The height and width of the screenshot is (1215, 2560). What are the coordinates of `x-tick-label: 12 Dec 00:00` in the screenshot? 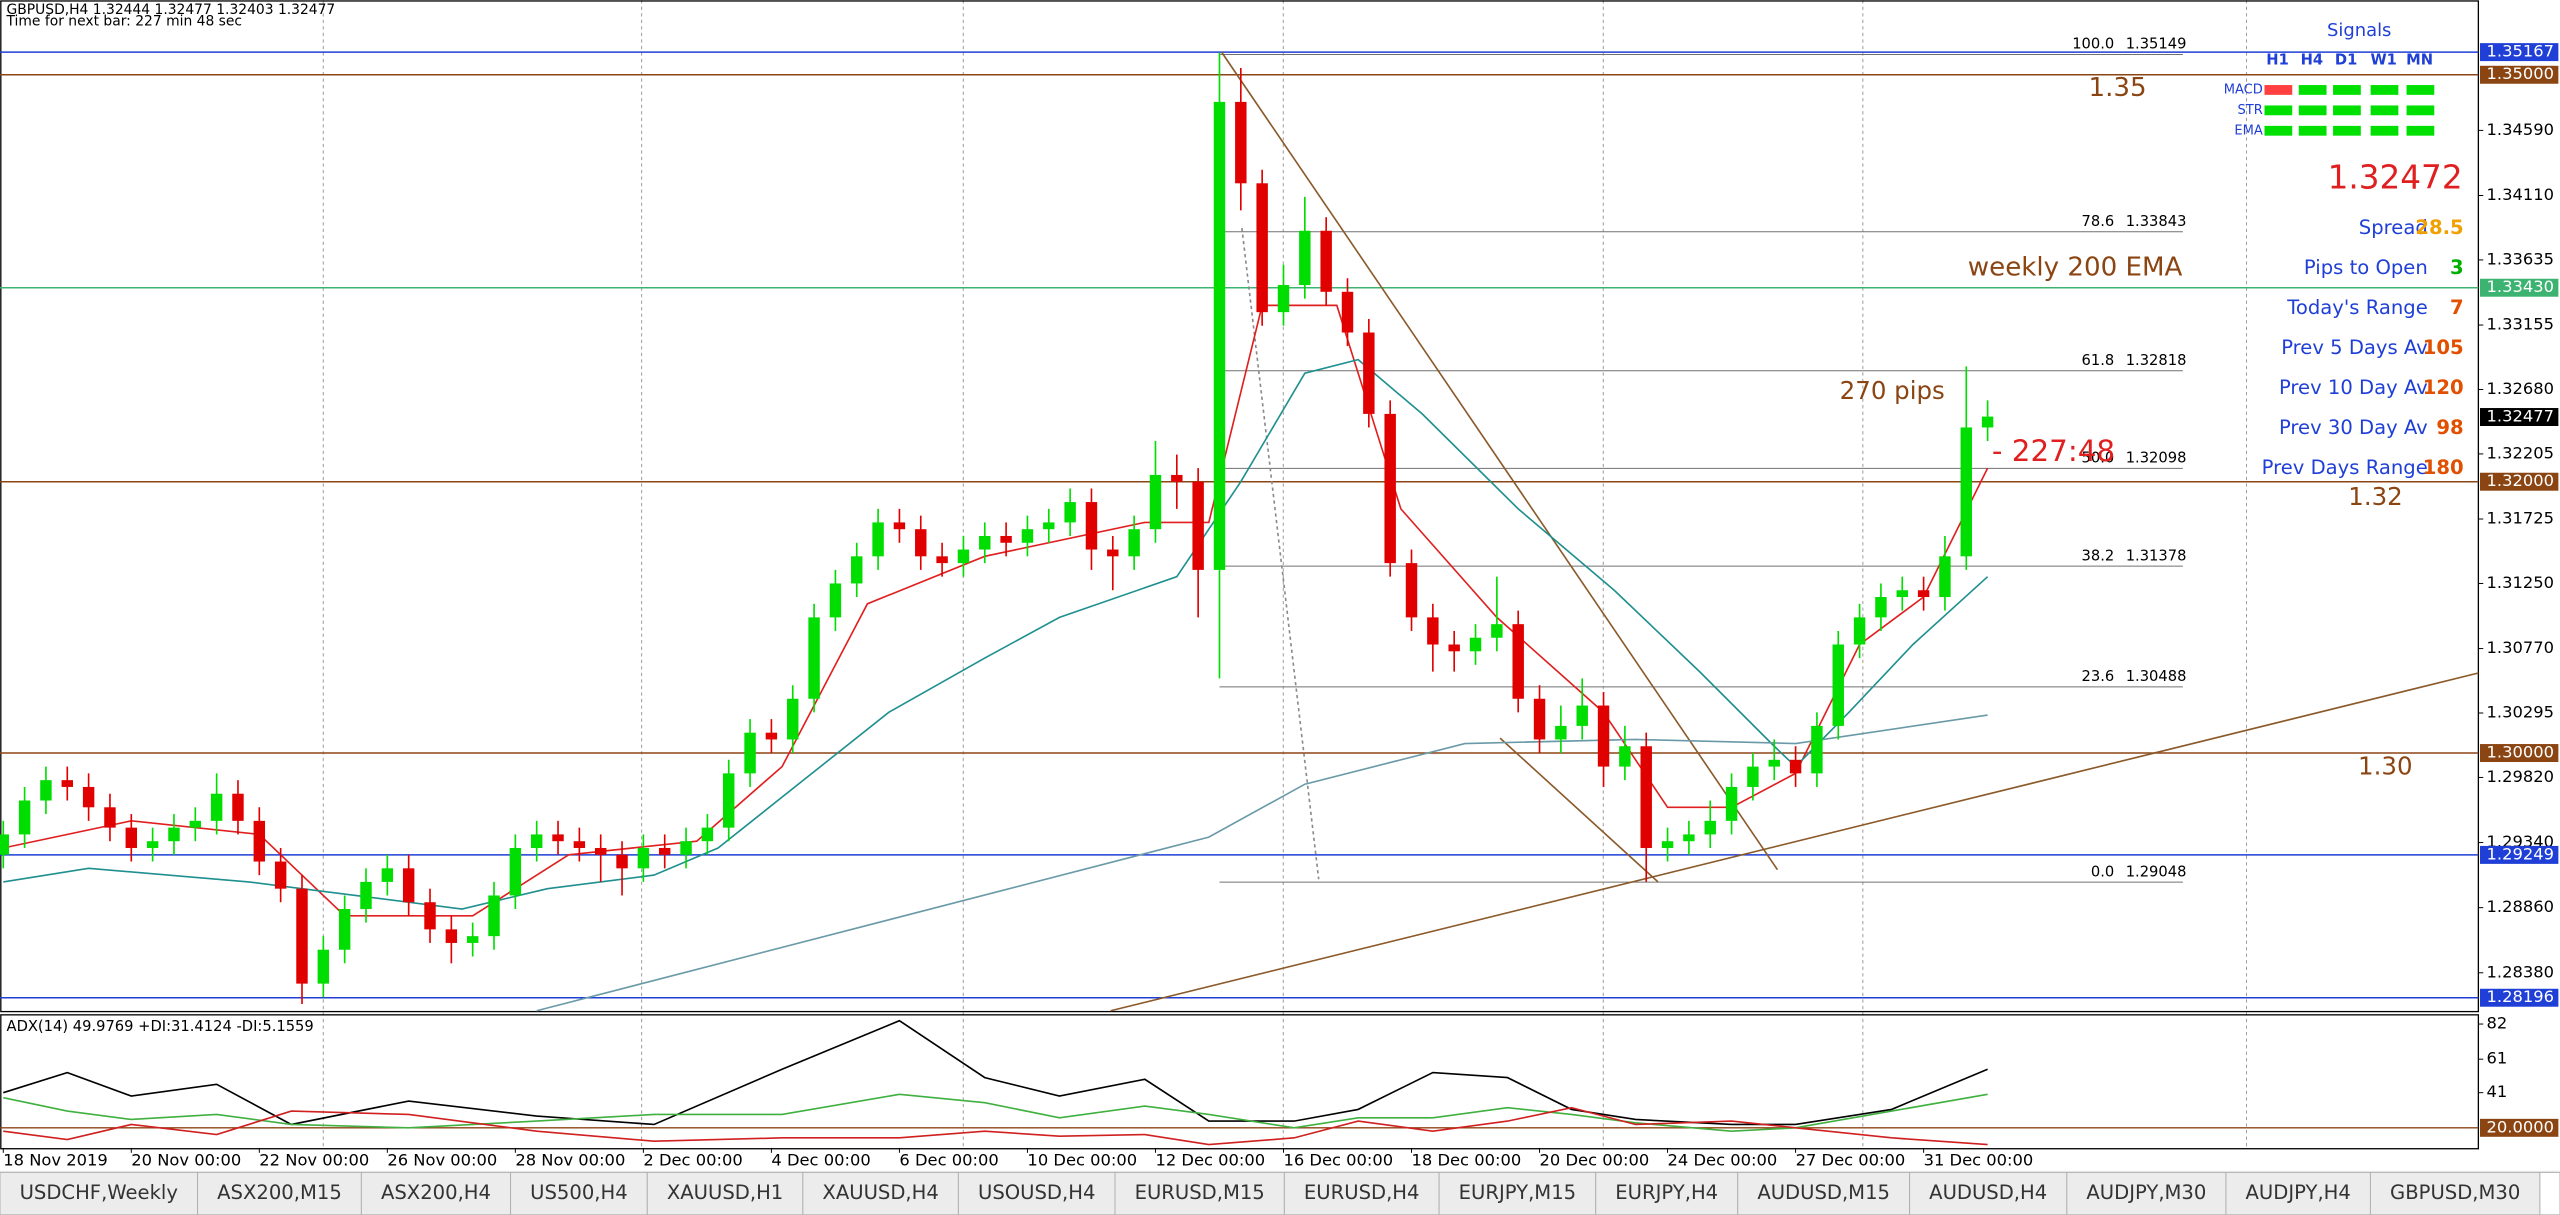 It's located at (1210, 1159).